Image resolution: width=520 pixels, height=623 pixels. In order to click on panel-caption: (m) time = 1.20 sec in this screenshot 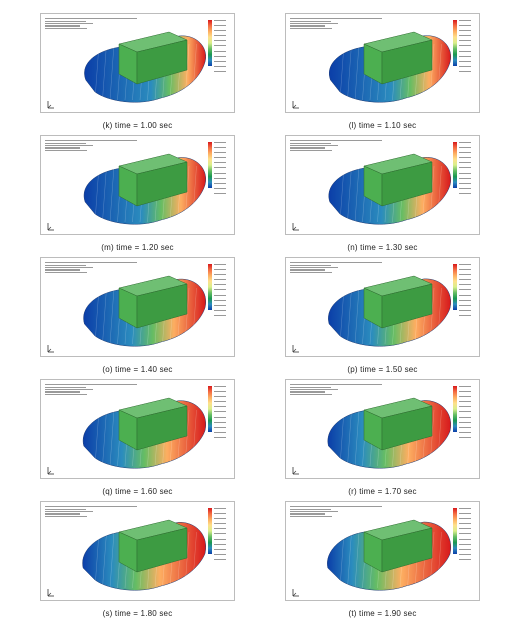, I will do `click(137, 247)`.